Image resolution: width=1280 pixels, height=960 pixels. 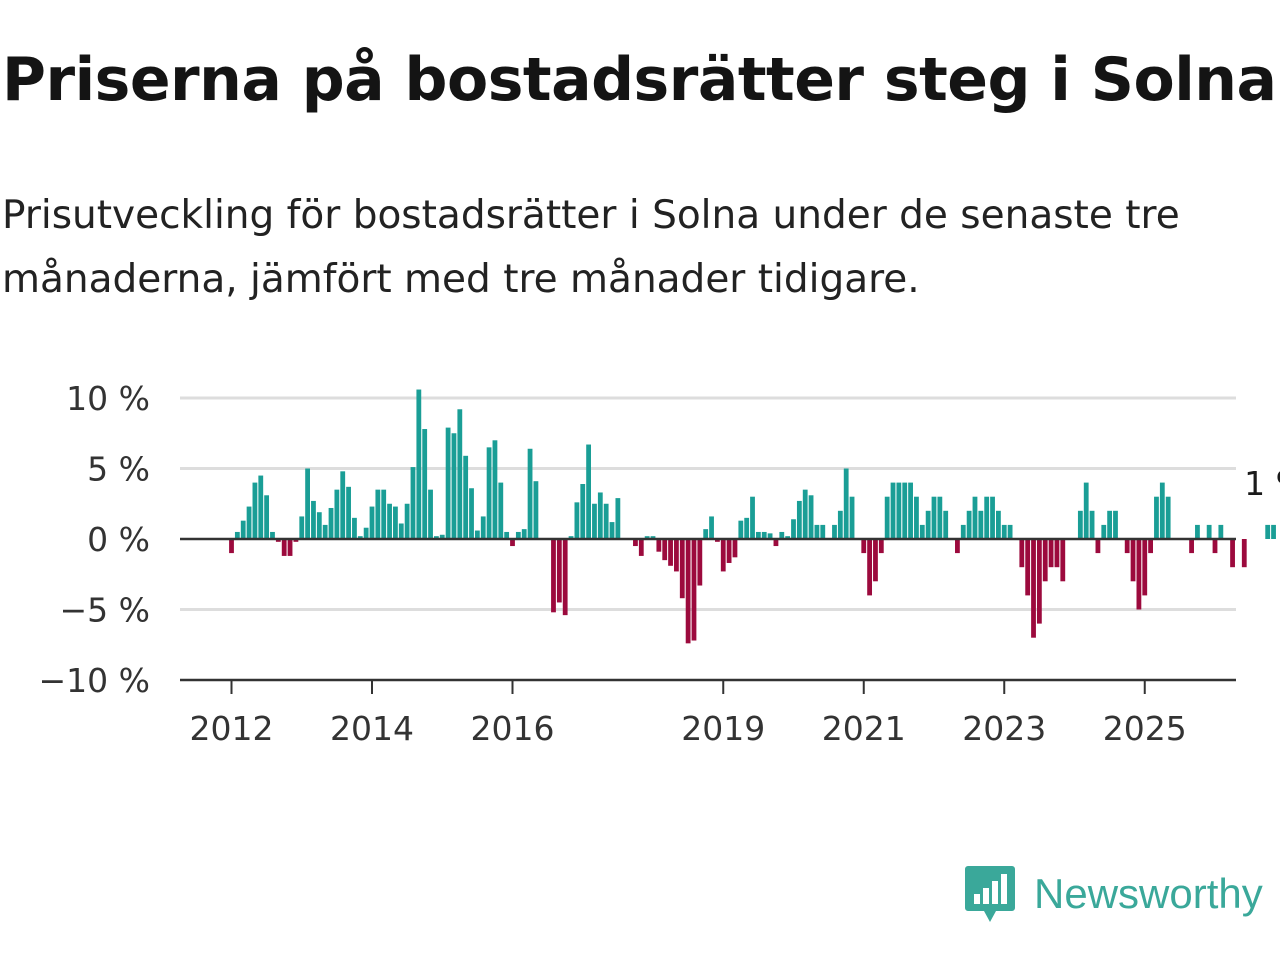 What do you see at coordinates (118, 539) in the screenshot?
I see `y-tick-label: 0 %` at bounding box center [118, 539].